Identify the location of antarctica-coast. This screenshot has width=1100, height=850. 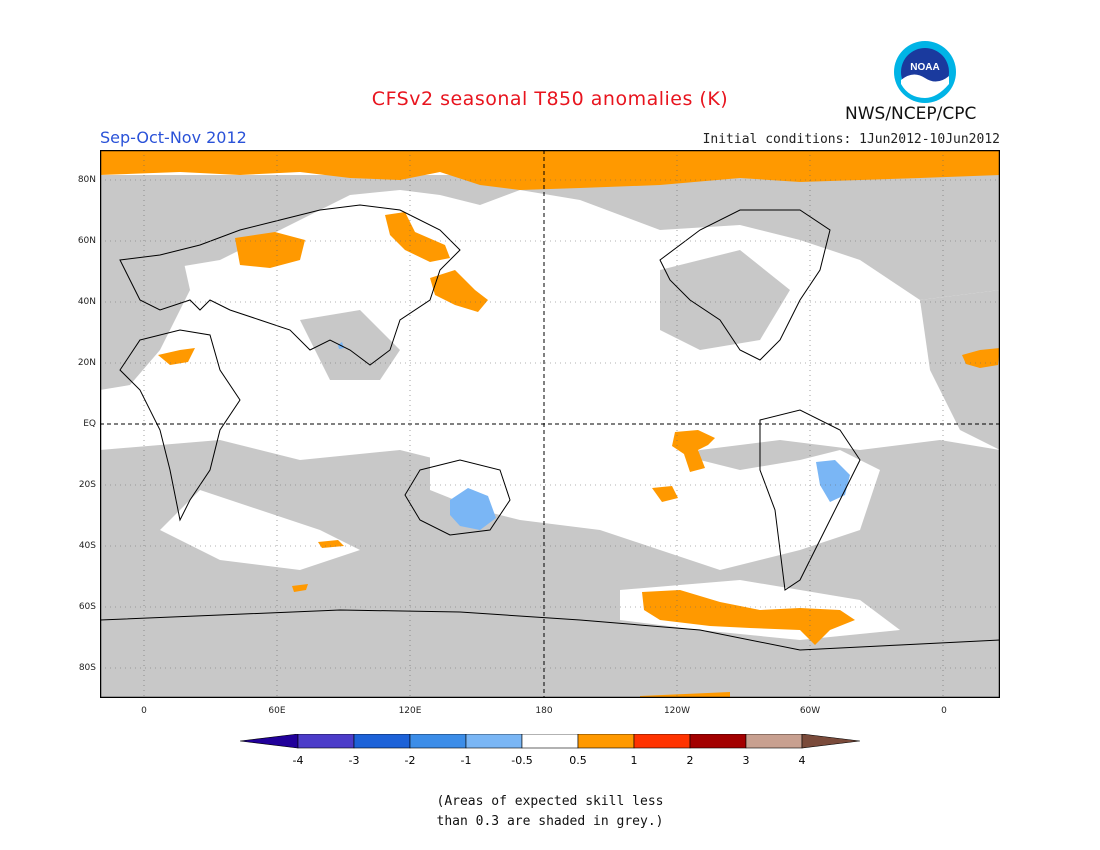
(550, 630).